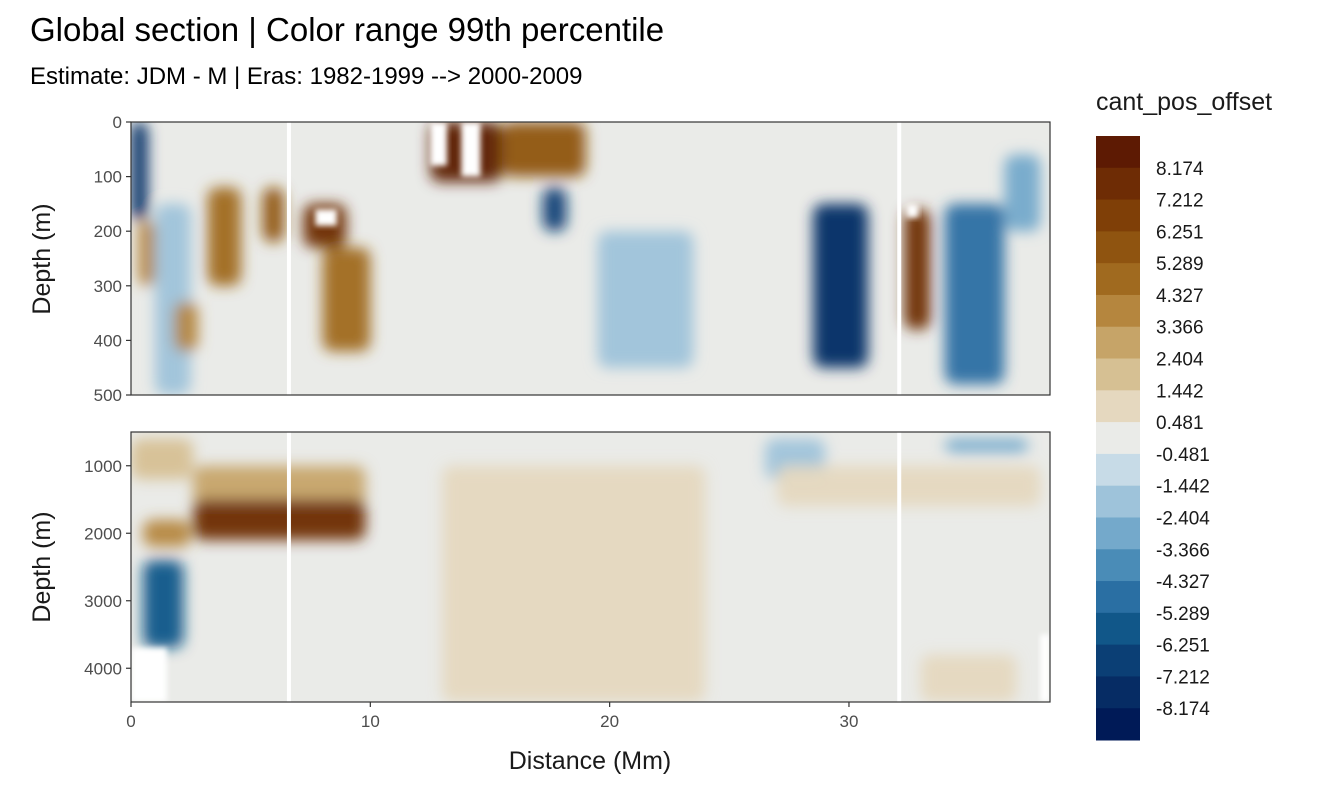  Describe the element at coordinates (1183, 614) in the screenshot. I see `legend-label: -5.289` at that location.